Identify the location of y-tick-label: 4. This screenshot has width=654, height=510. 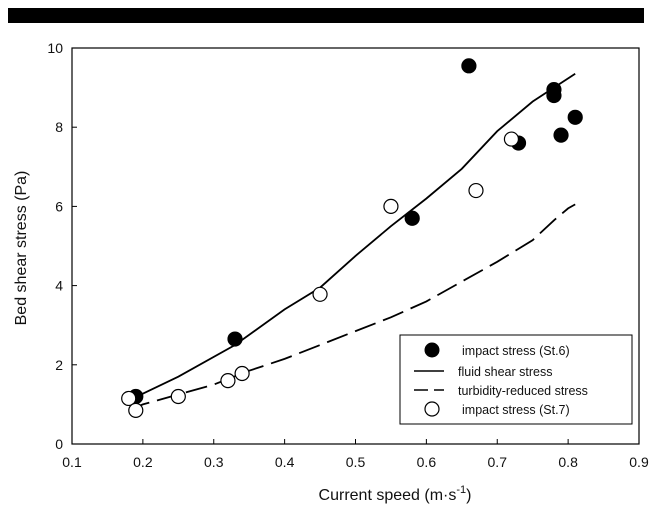
(59, 286).